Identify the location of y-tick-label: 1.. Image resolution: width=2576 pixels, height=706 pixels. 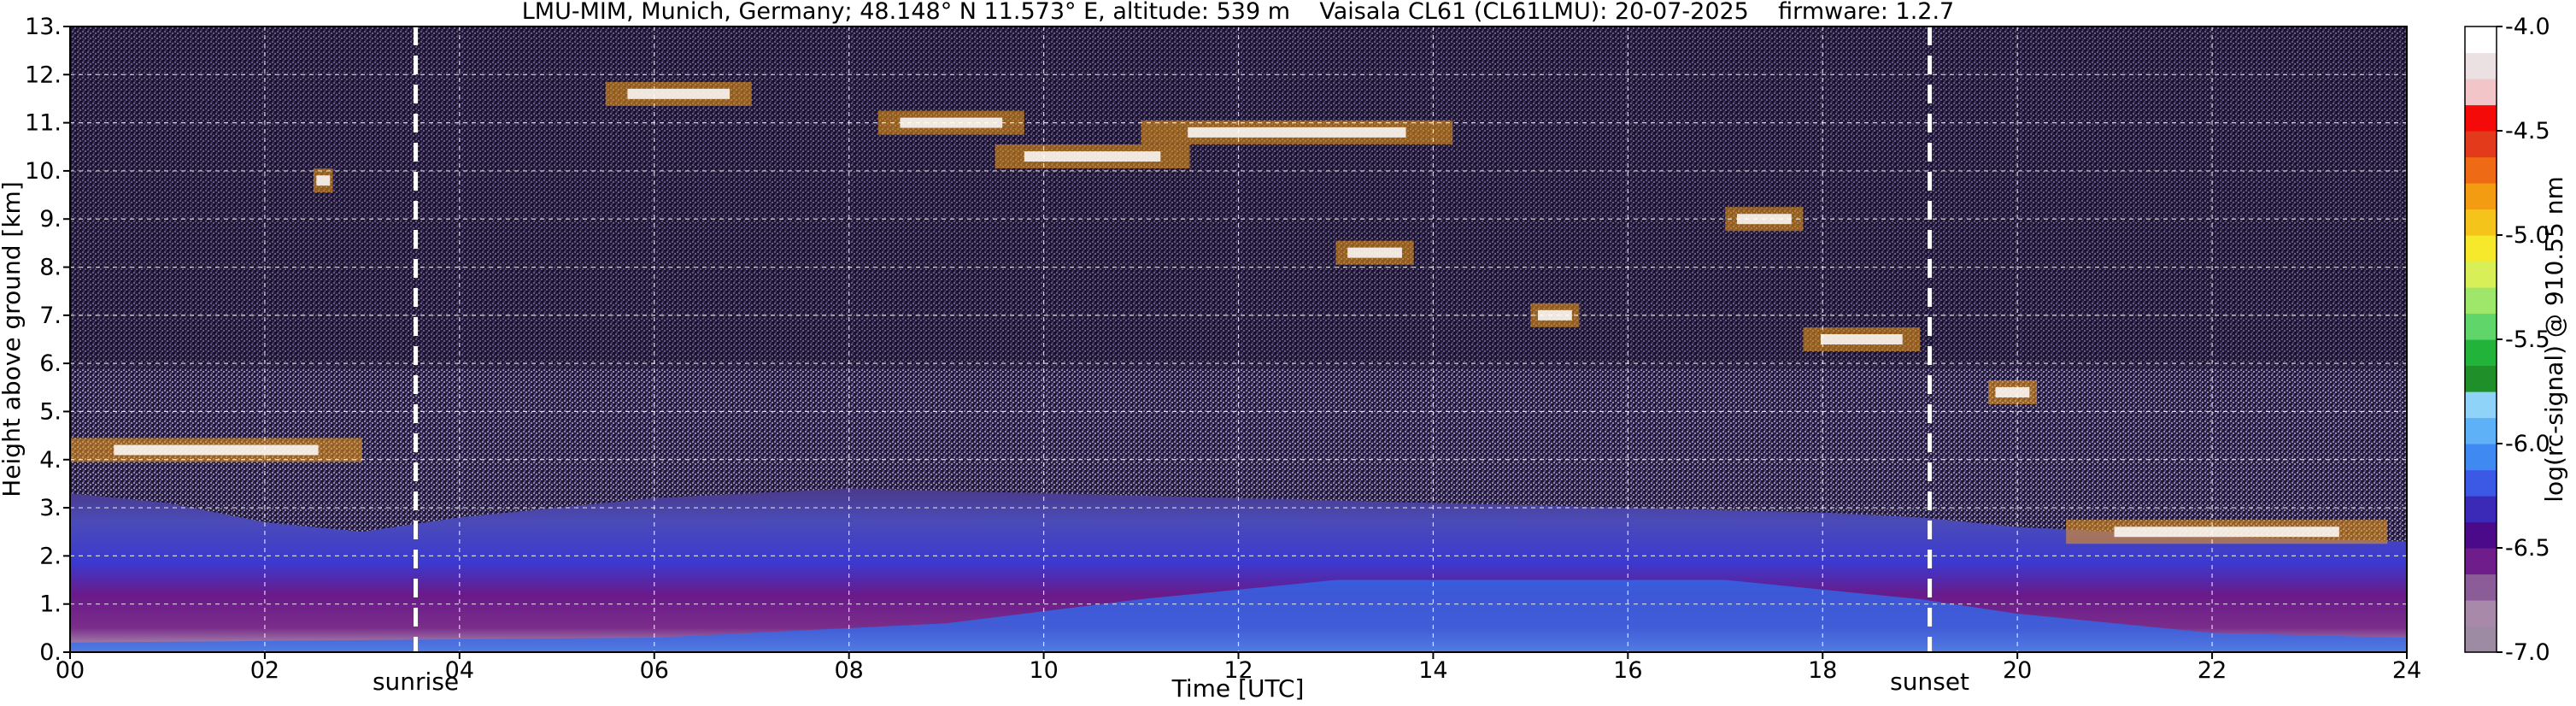
(50, 604).